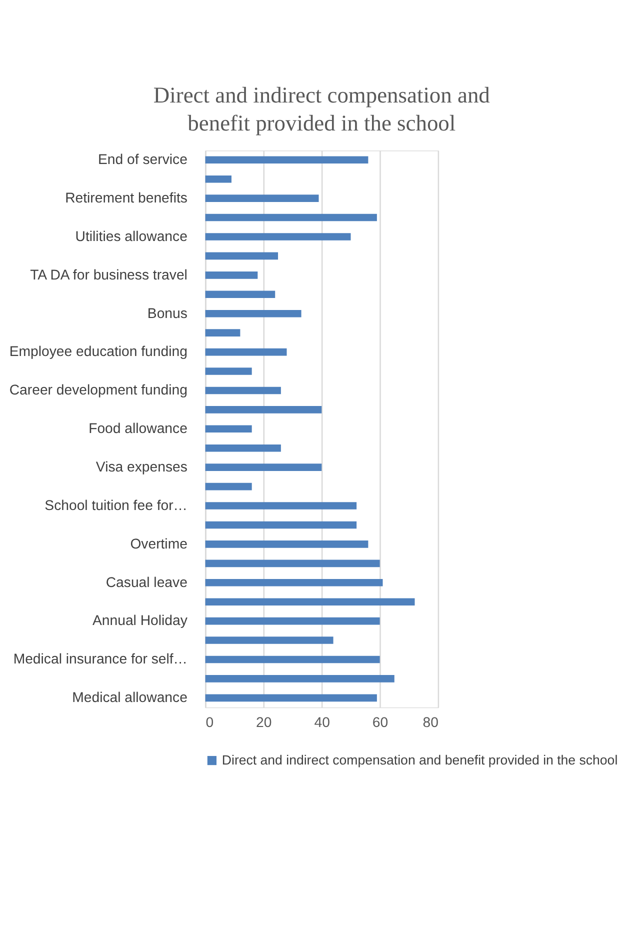  Describe the element at coordinates (264, 722) in the screenshot. I see `x-tick-label: 20` at that location.